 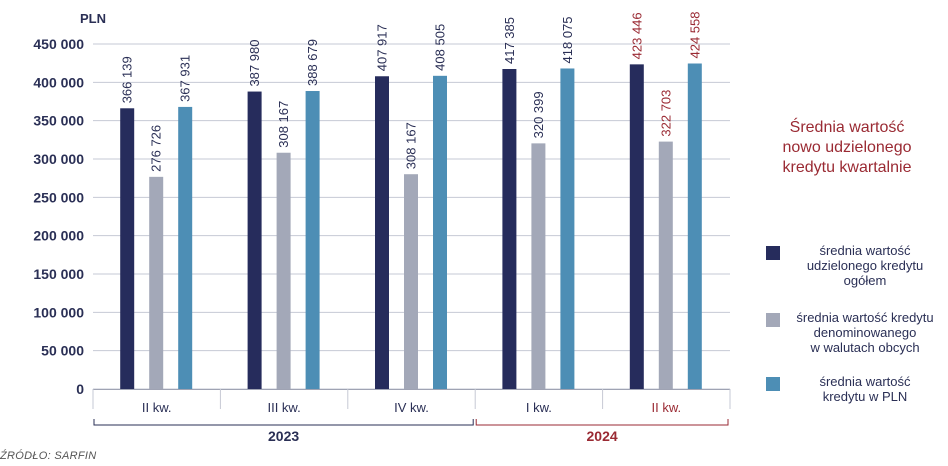 I want to click on legend-label-line: kredytu w PLN, so click(x=865, y=396).